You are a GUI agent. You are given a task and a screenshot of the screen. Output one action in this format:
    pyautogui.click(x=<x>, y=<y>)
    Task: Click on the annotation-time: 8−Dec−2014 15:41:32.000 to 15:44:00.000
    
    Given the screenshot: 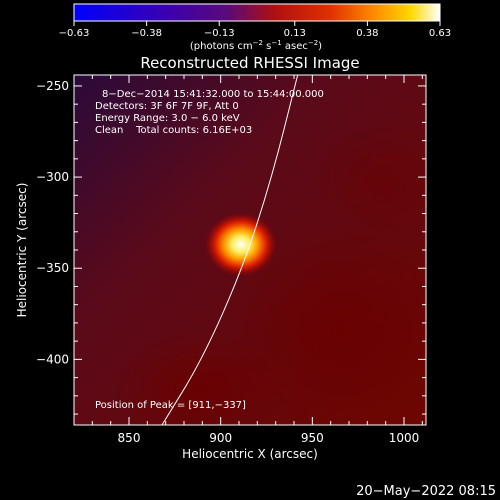 What is the action you would take?
    pyautogui.click(x=213, y=94)
    